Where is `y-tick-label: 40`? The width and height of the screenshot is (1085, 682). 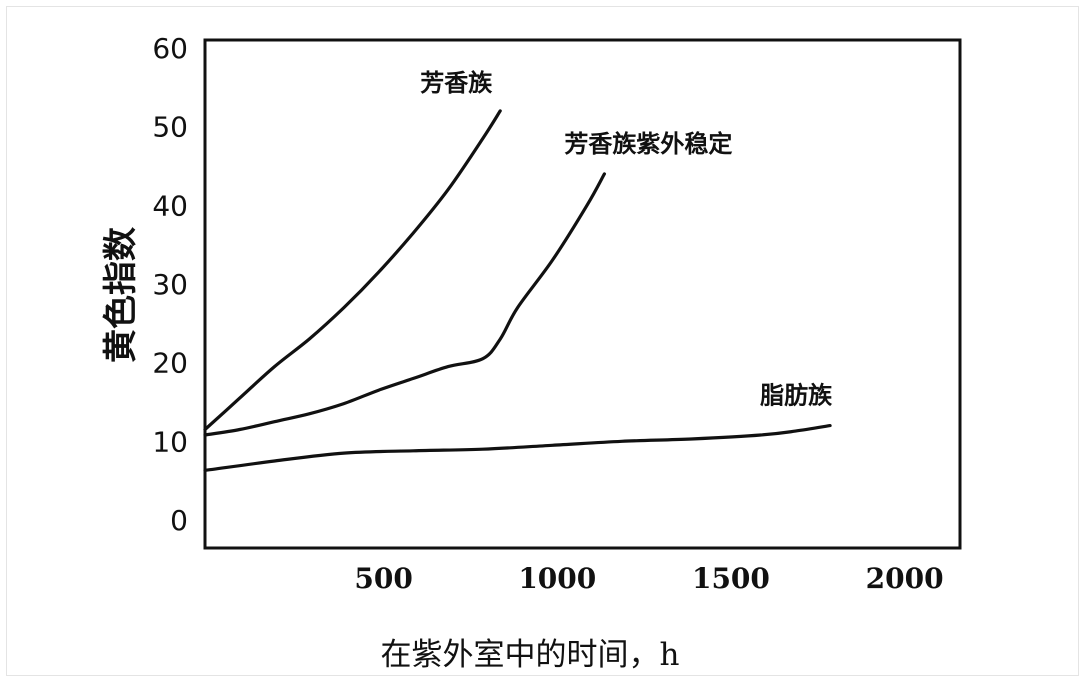
y-tick-label: 40 is located at coordinates (170, 205).